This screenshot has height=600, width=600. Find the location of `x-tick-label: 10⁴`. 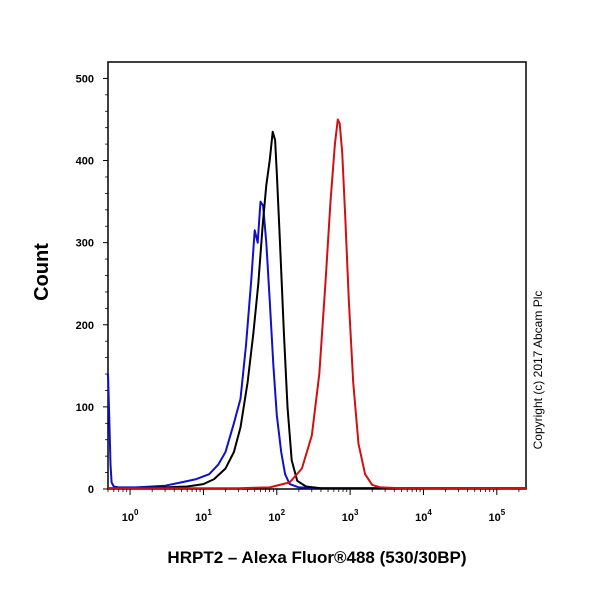

x-tick-label: 10⁴ is located at coordinates (423, 516).